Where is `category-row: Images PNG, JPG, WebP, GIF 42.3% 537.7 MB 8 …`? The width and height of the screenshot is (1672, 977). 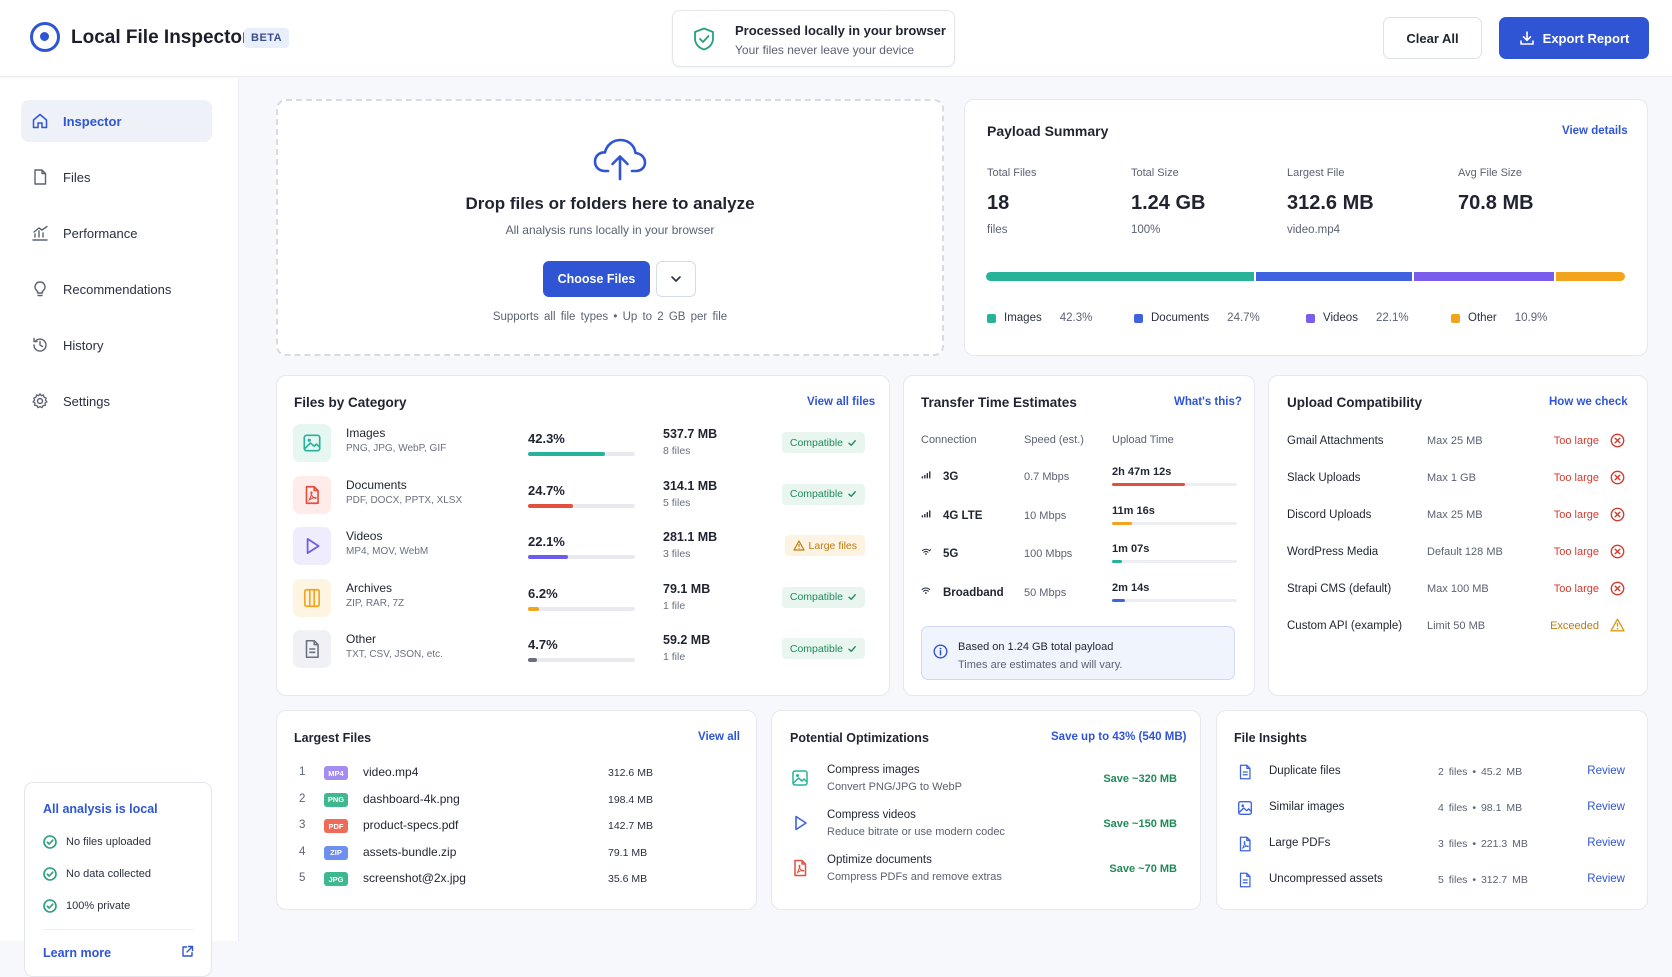 category-row: Images PNG, JPG, WebP, GIF 42.3% 537.7 MB 8 … is located at coordinates (579, 444).